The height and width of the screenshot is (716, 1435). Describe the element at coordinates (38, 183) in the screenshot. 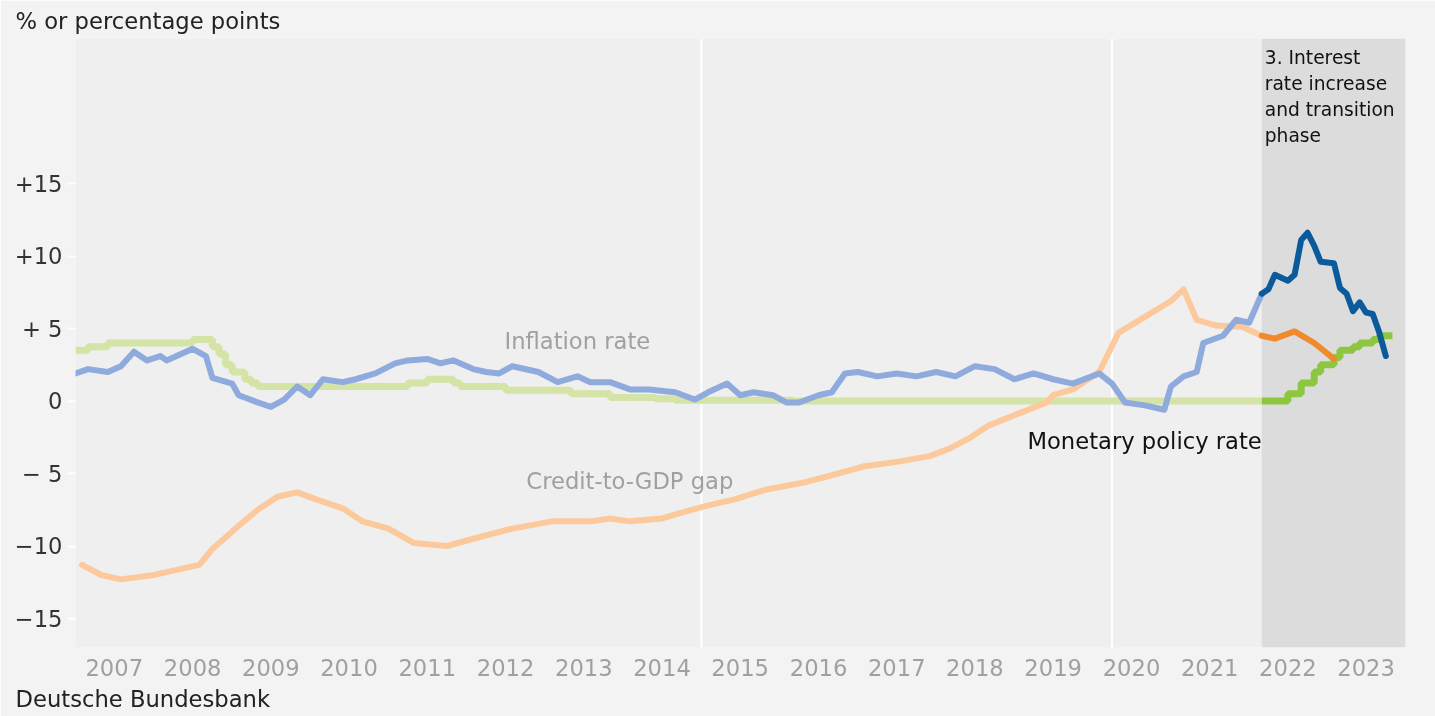

I see `y-tick-label: +15` at that location.